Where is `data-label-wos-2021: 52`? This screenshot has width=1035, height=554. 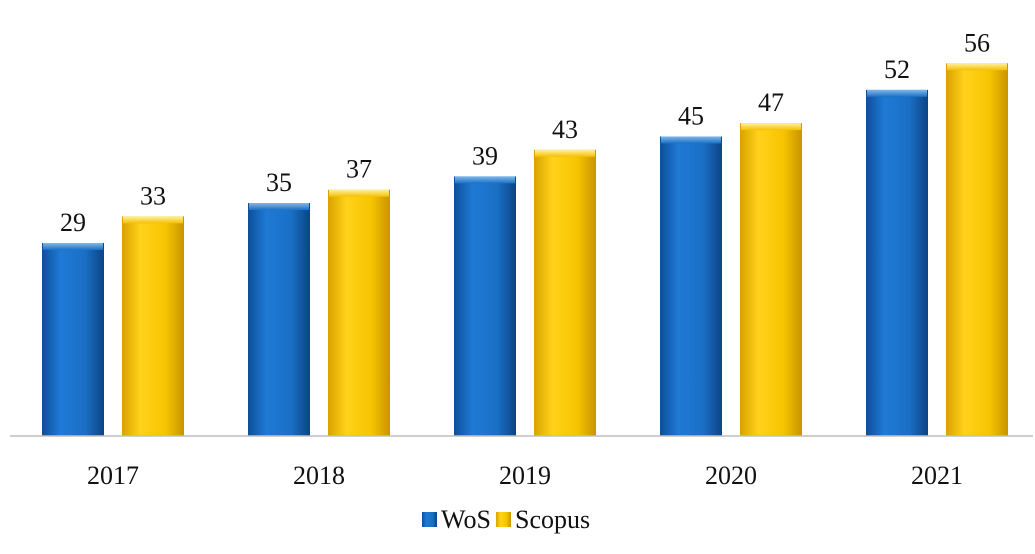 data-label-wos-2021: 52 is located at coordinates (897, 69).